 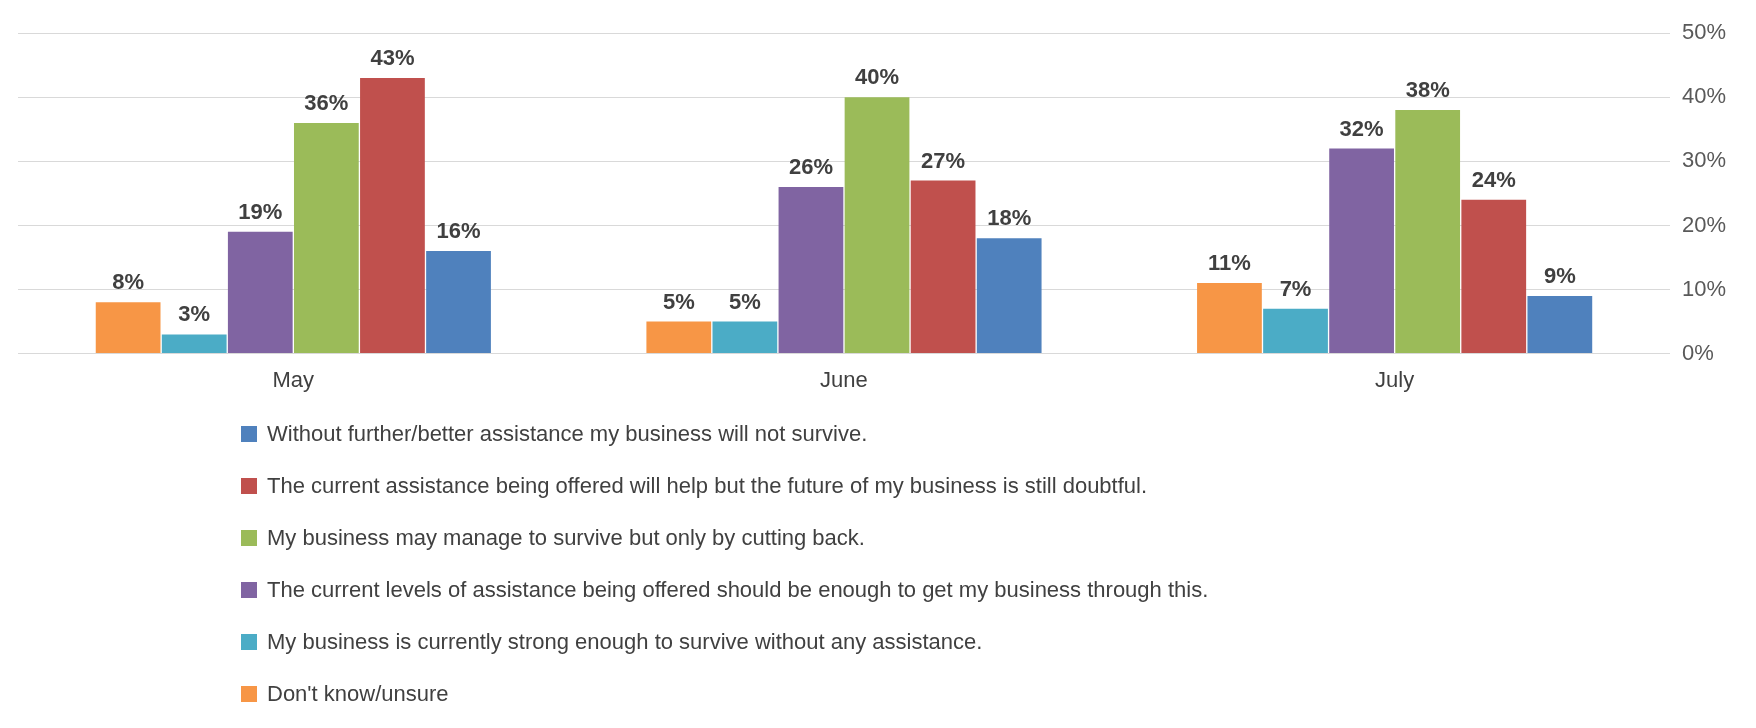 I want to click on data-label: 32%, so click(x=1361, y=128).